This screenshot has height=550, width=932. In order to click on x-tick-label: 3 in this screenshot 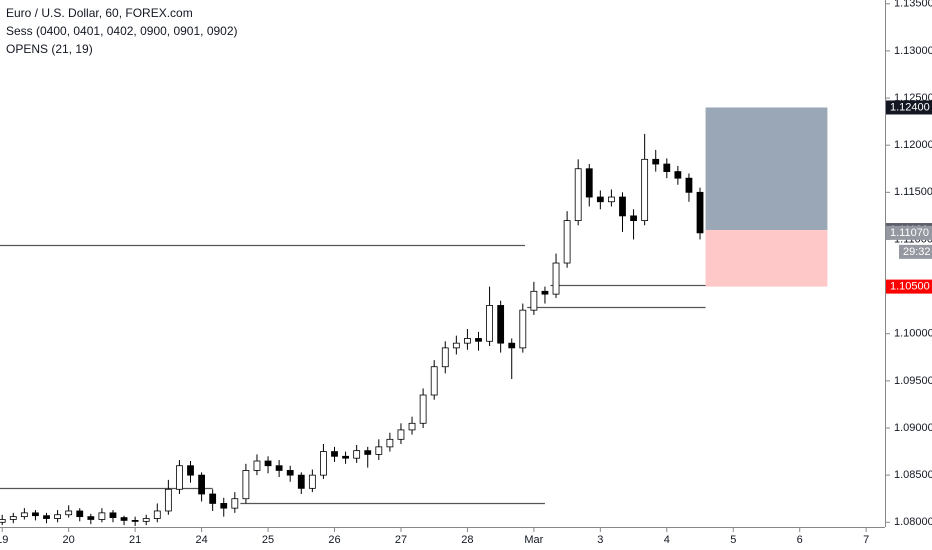, I will do `click(600, 540)`.